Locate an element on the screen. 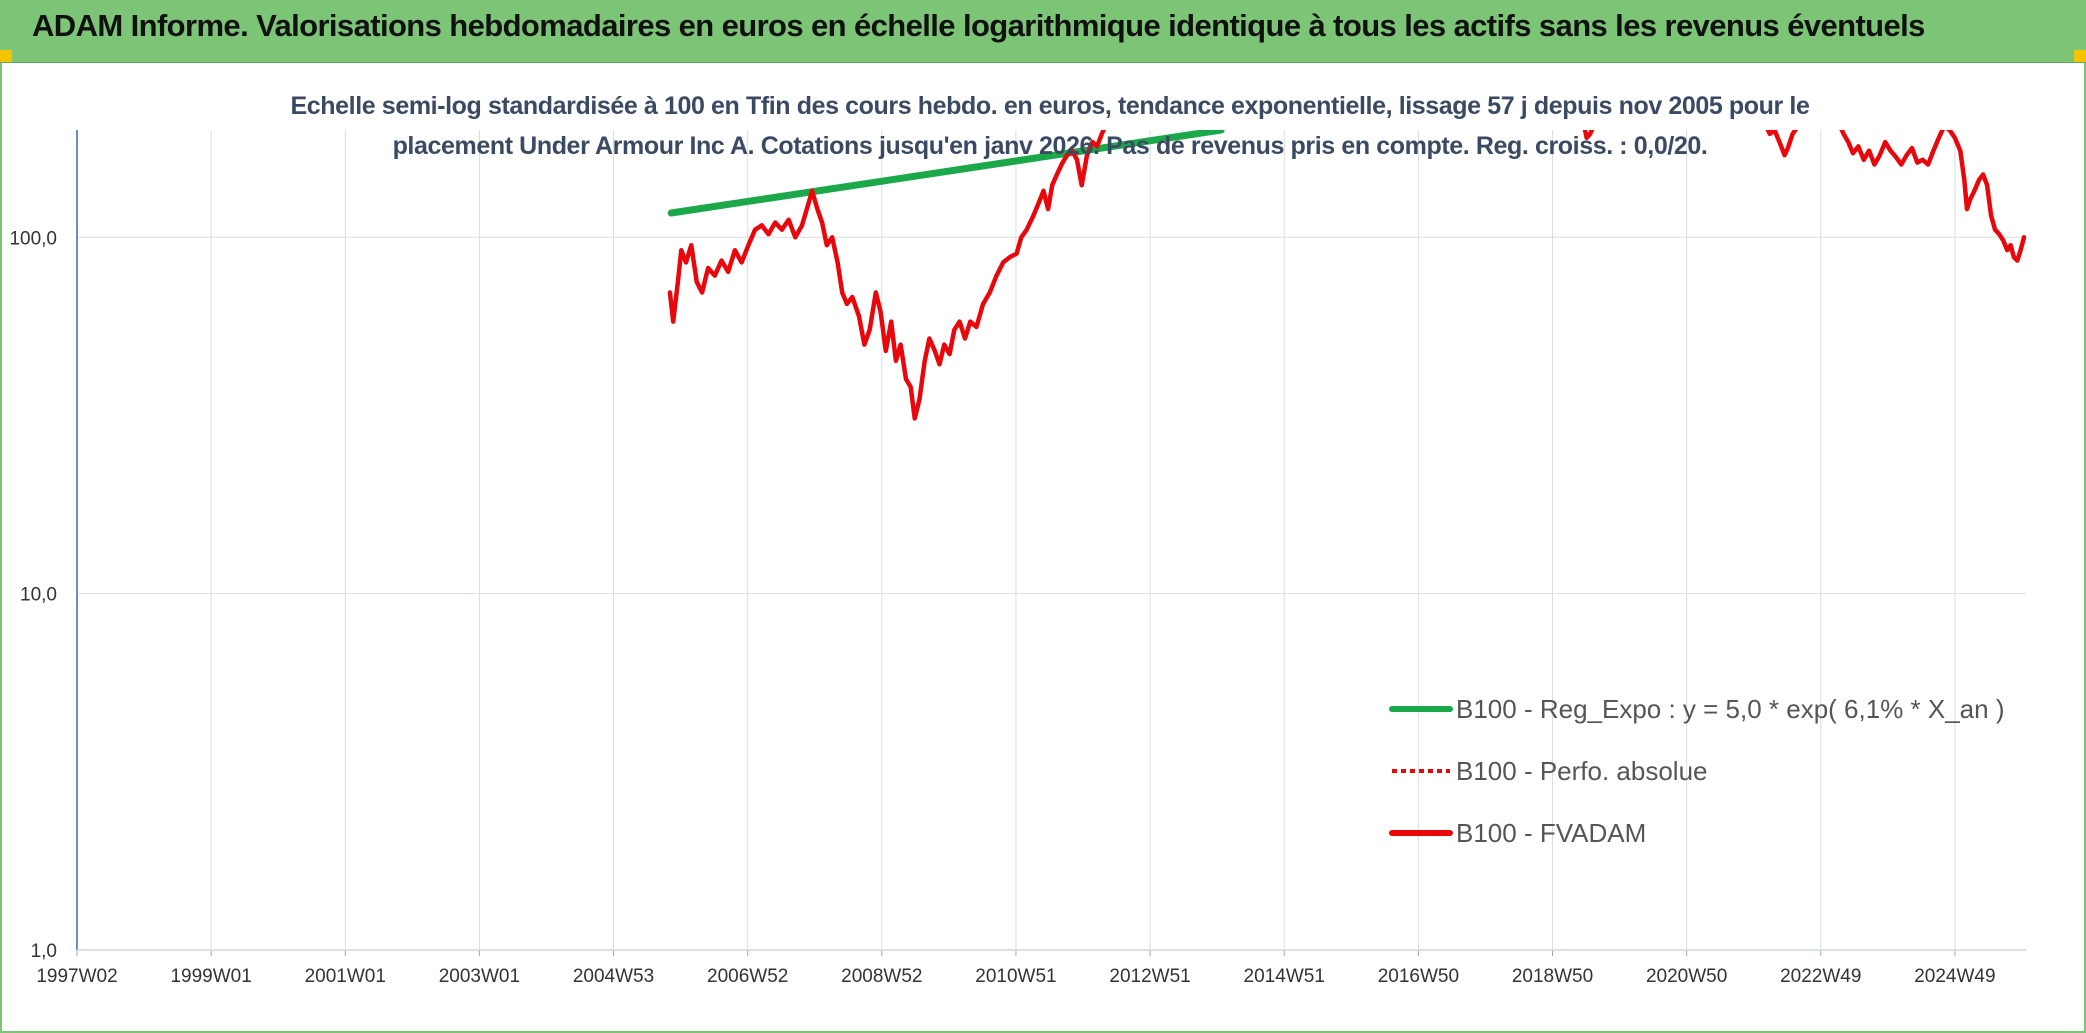  x-tick-label: 2008W52 is located at coordinates (881, 976).